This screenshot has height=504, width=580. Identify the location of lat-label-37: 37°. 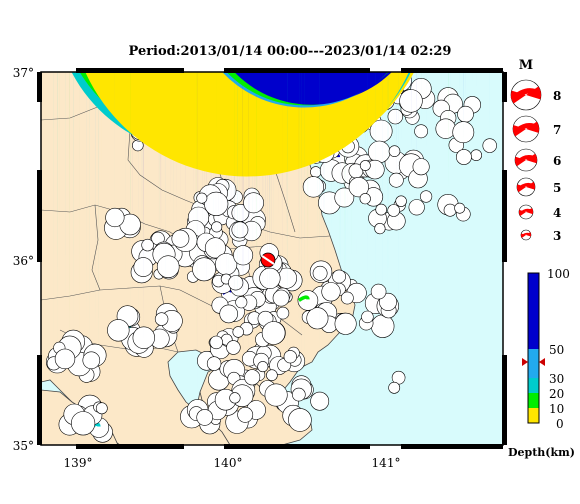
(23, 73).